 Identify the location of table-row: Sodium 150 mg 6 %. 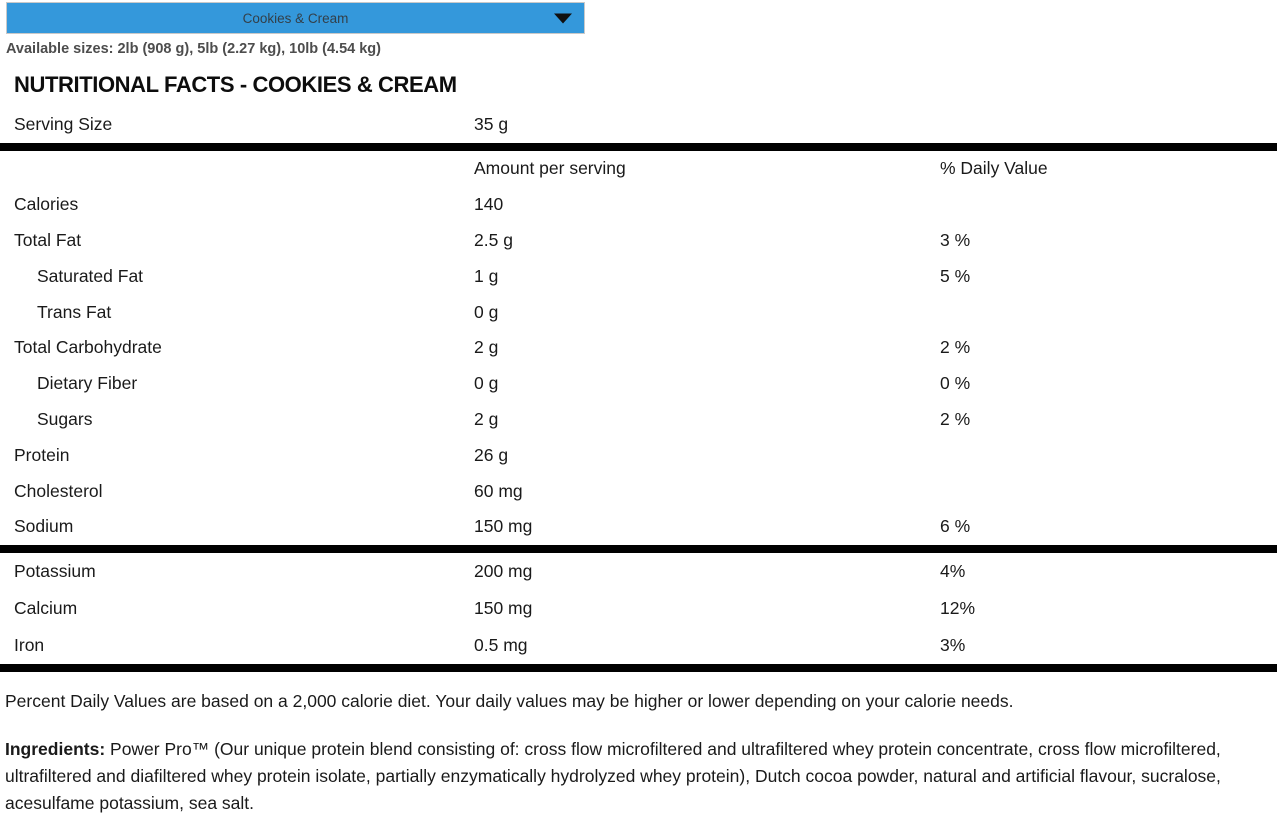
(638, 527).